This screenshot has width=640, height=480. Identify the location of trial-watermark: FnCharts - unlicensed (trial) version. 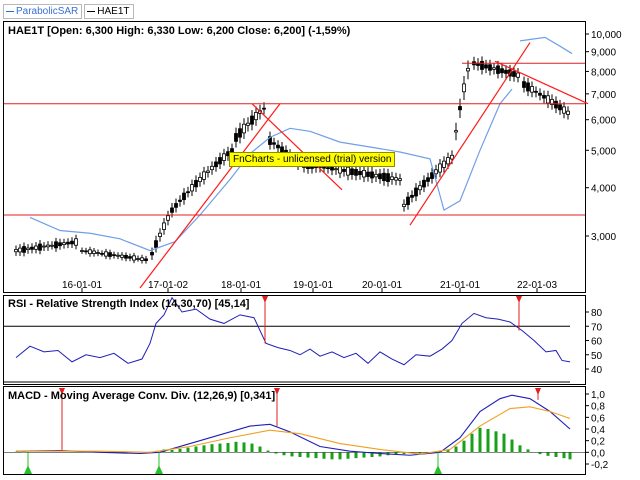
(312, 159).